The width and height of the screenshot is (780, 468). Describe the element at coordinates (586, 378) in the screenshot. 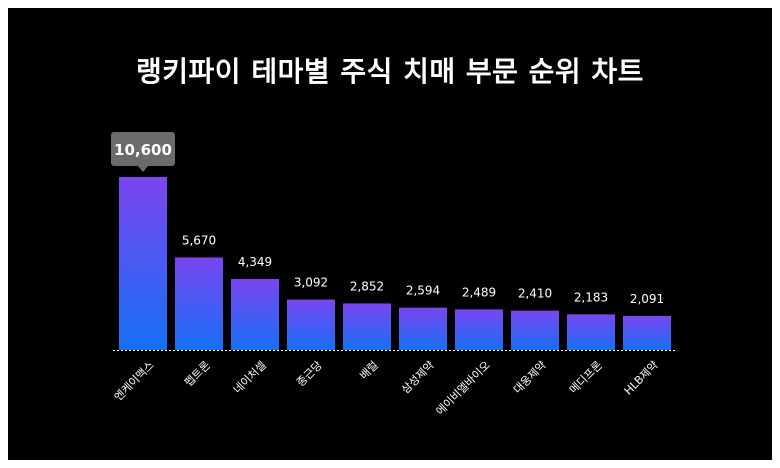

I see `category-label-9: 메디프론` at that location.